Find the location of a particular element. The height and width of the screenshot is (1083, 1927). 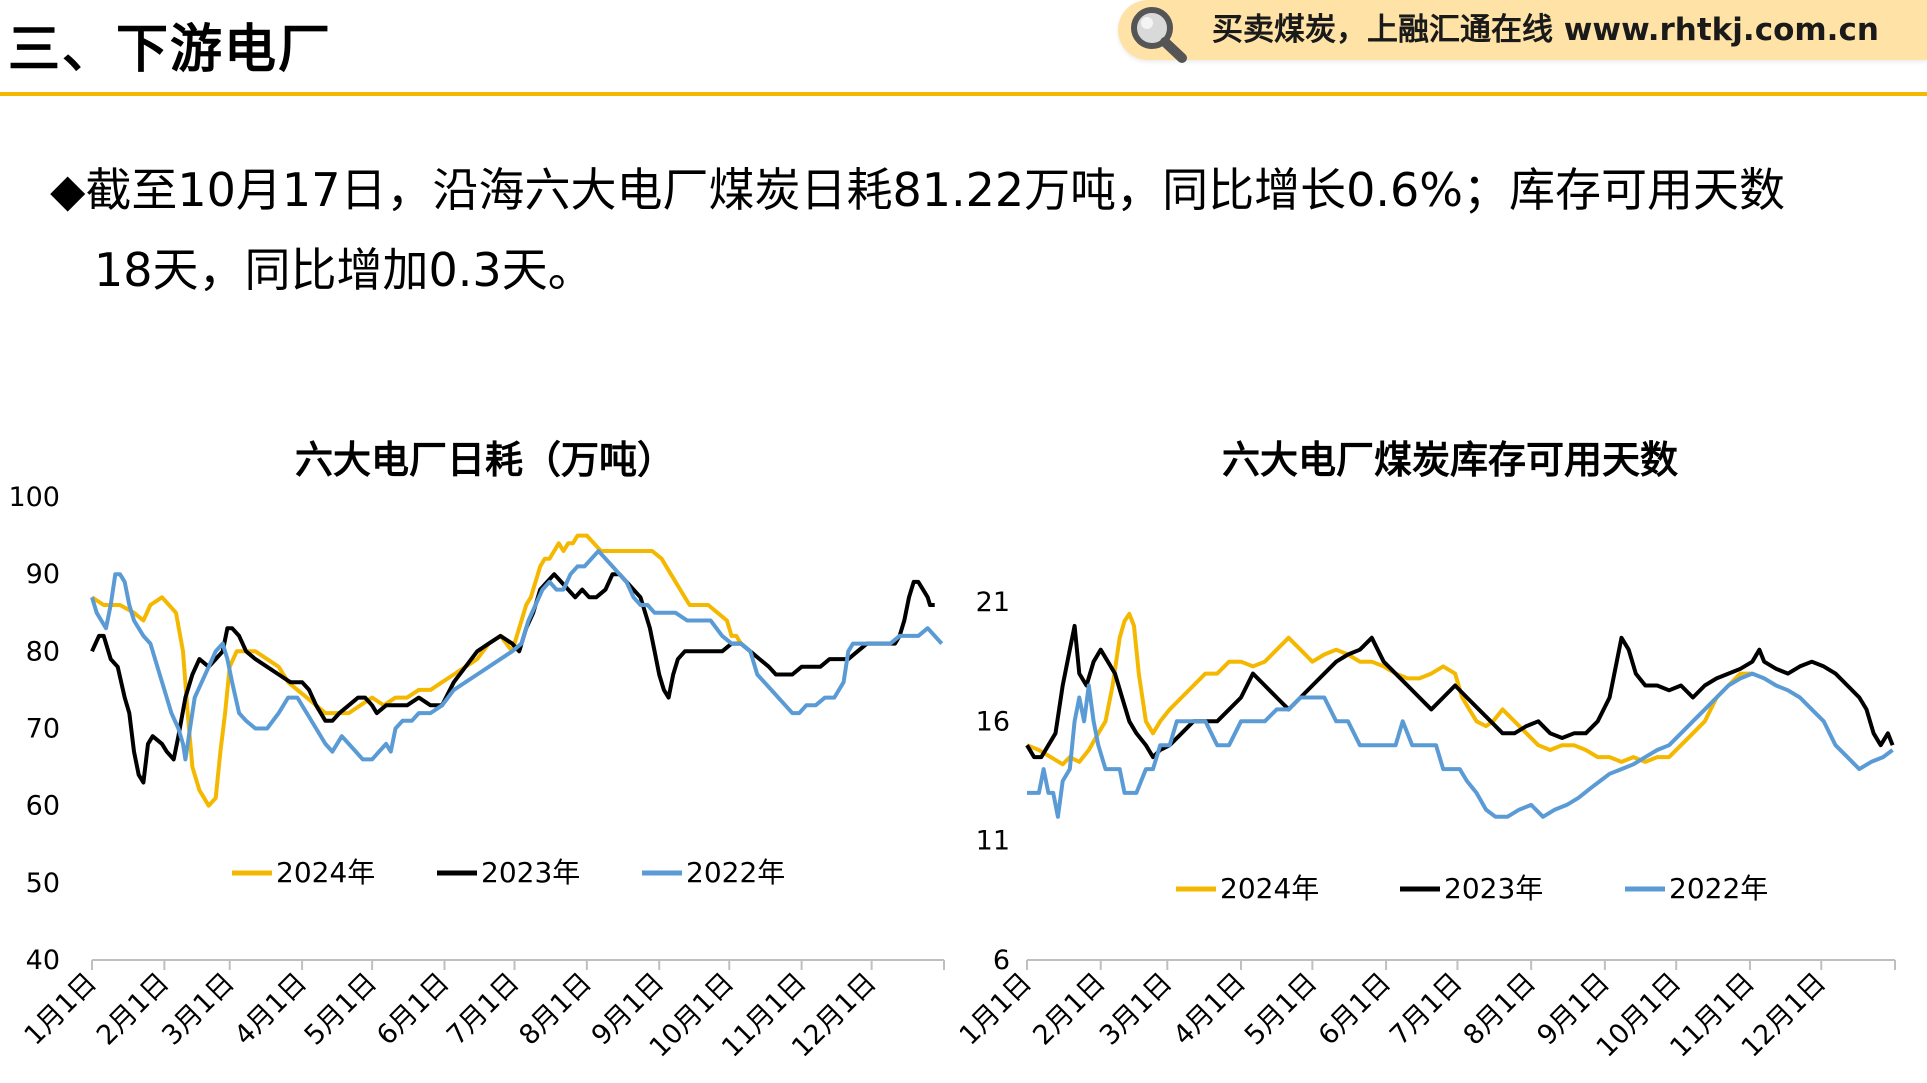

y-tick-label: 21 is located at coordinates (993, 602).